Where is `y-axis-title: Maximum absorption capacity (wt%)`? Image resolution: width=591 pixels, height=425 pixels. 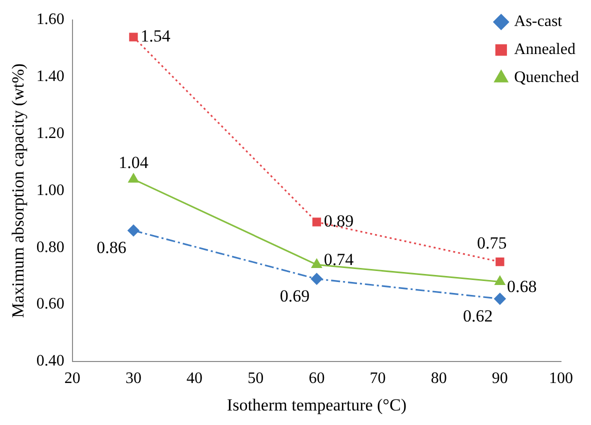
y-axis-title: Maximum absorption capacity (wt%) is located at coordinates (18, 190).